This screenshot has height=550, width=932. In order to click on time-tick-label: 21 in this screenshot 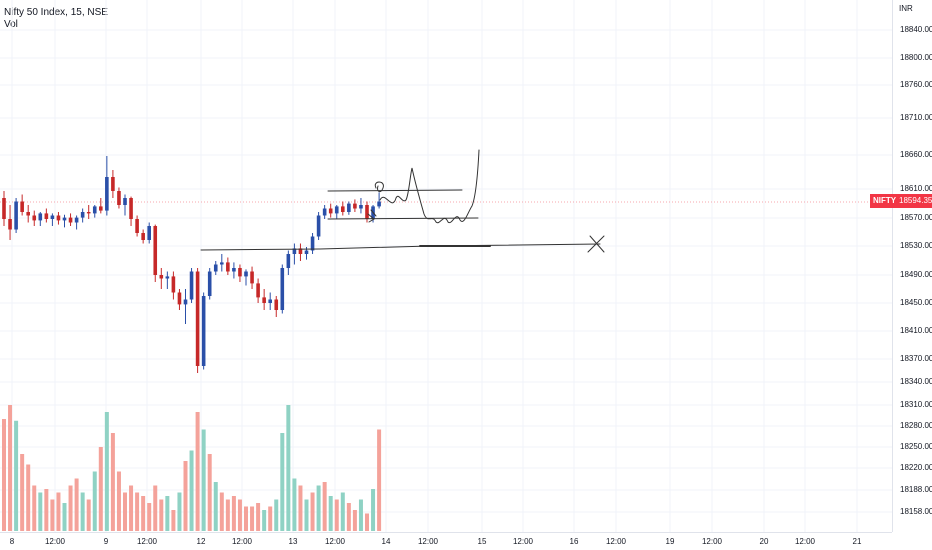, I will do `click(857, 541)`.